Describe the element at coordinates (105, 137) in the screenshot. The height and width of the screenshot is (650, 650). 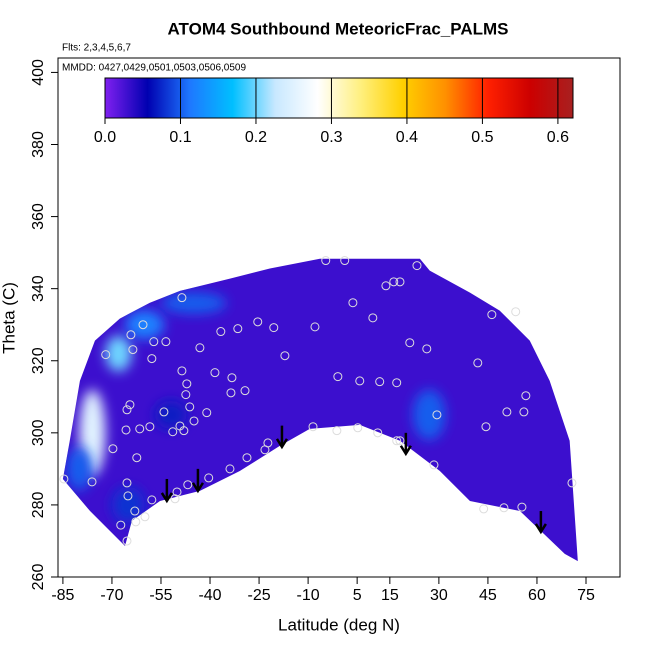
I see `colorbar-tick-label: 0.0` at that location.